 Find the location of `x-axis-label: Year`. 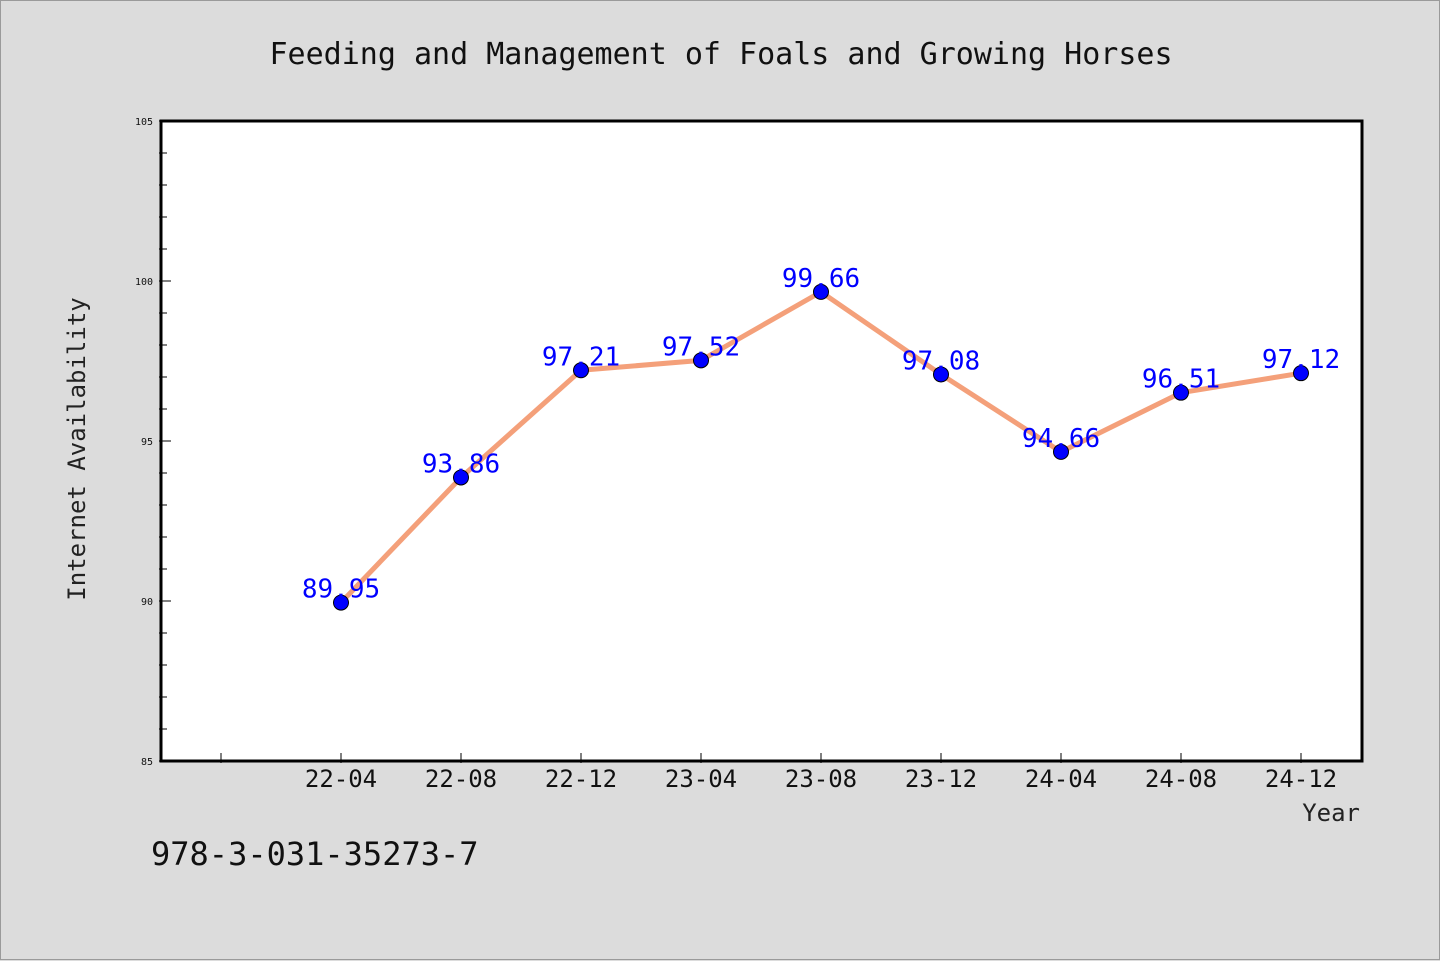

x-axis-label: Year is located at coordinates (1331, 813).